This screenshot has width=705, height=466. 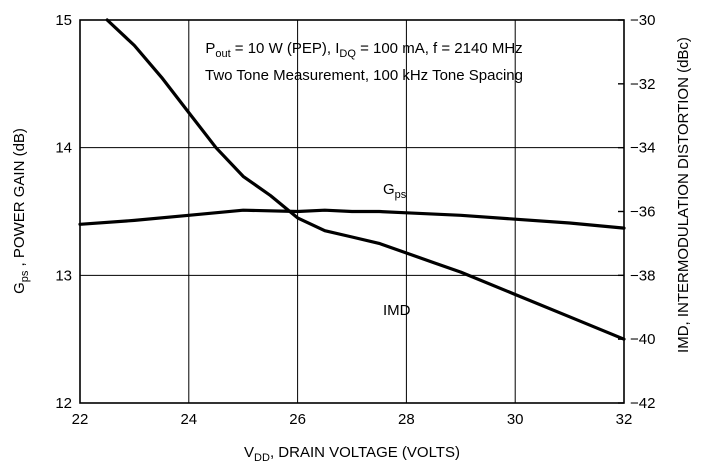 I want to click on y-right-axis-title: IMD, INTERMODULATION DISTORTION (dBc), so click(x=683, y=195).